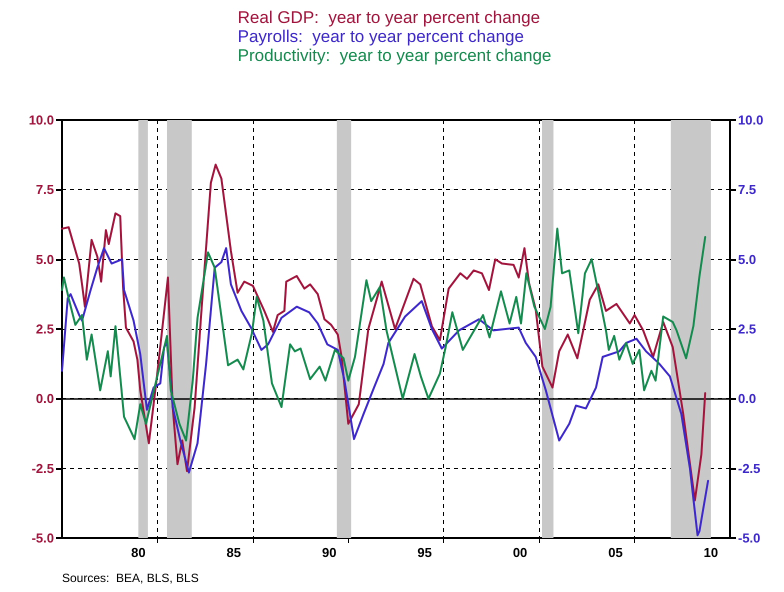  What do you see at coordinates (381, 36) in the screenshot?
I see `text: Payrolls: year to year percent change` at bounding box center [381, 36].